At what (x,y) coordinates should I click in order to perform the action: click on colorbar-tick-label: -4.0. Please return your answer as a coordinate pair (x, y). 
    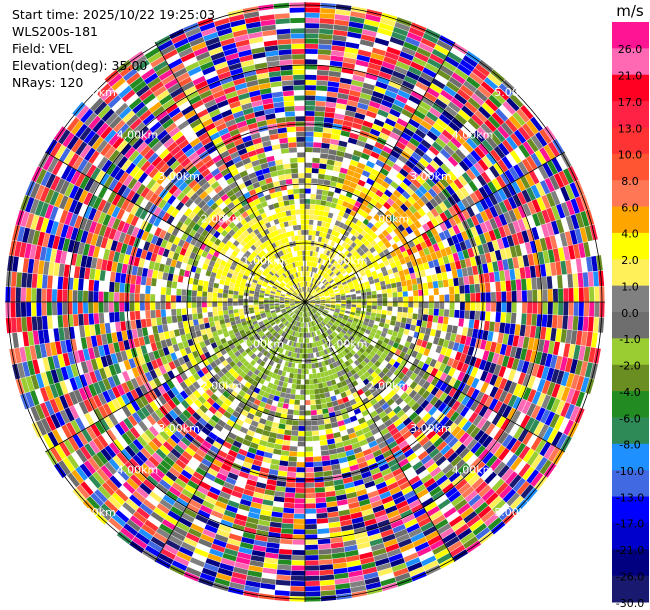
    Looking at the image, I should click on (629, 392).